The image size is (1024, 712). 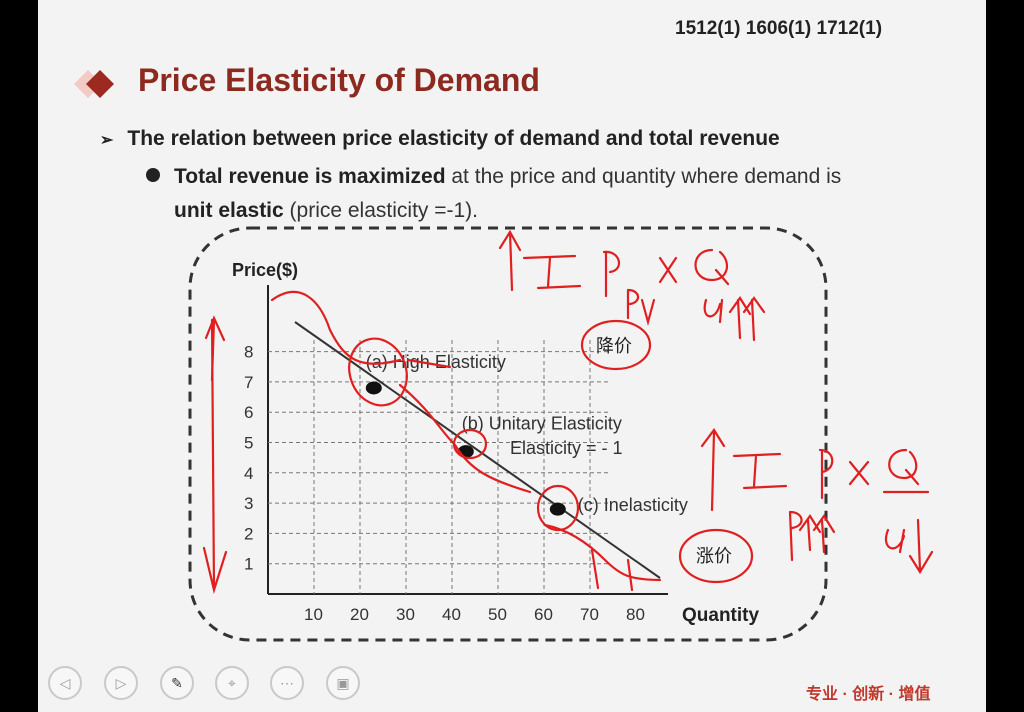 I want to click on title-diamond-icon, so click(x=94, y=84).